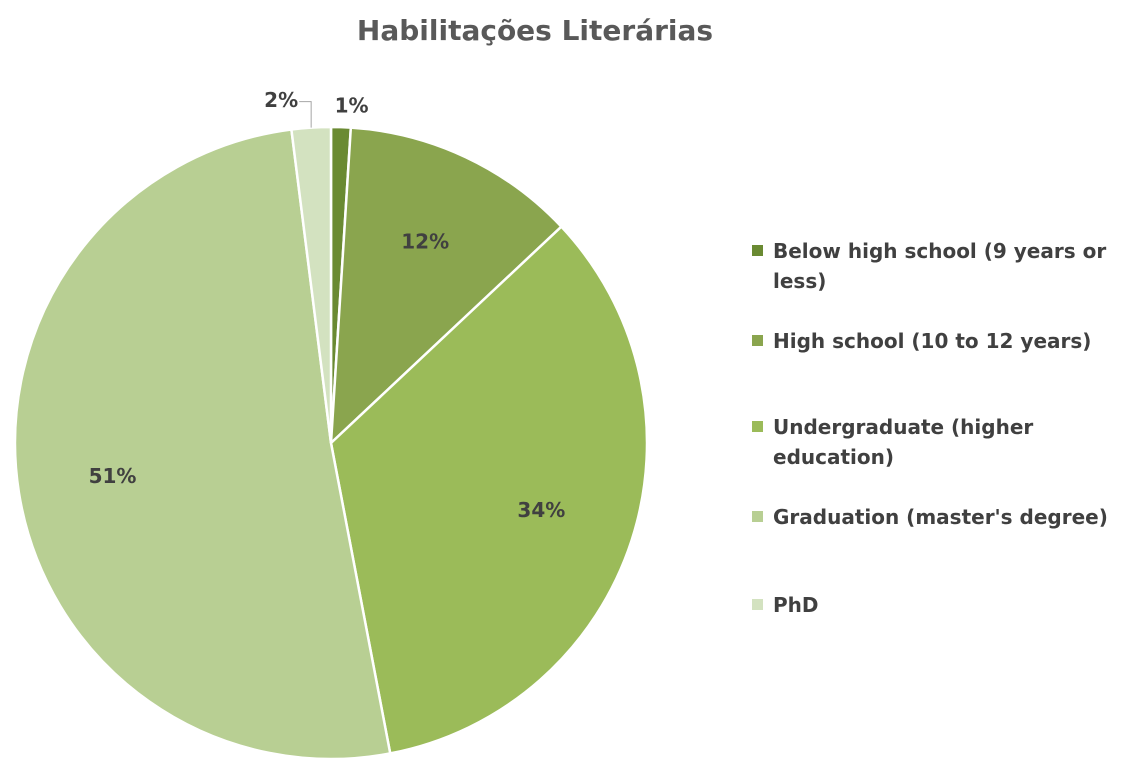  I want to click on legend-item-undergraduate: Undergraduate (higher education), so click(939, 442).